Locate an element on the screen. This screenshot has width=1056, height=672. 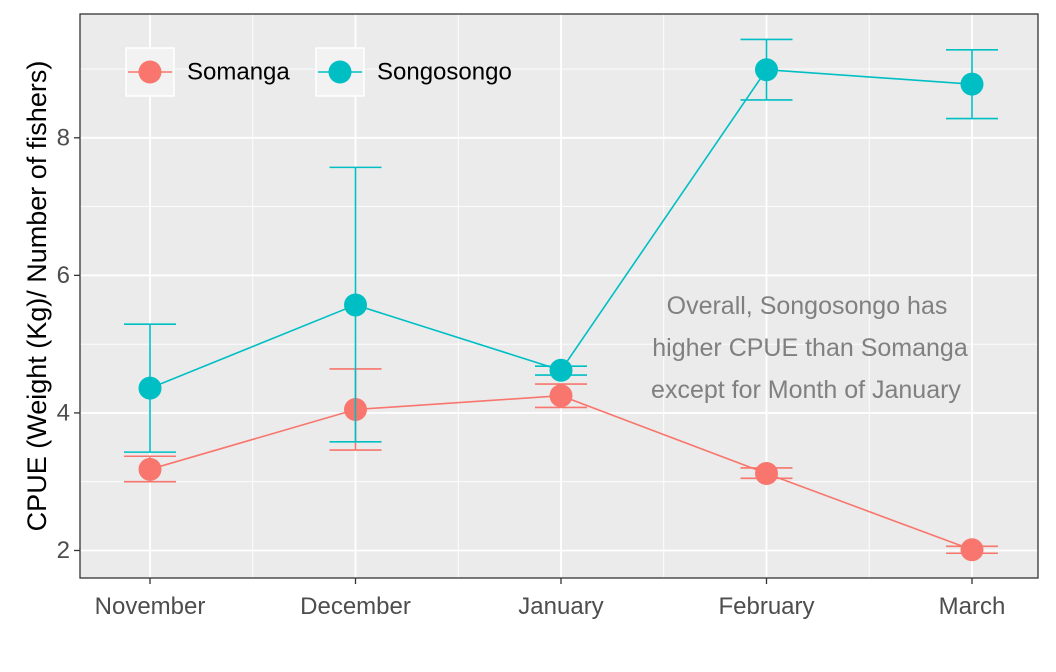
y-tick-label: 8 is located at coordinates (63, 137).